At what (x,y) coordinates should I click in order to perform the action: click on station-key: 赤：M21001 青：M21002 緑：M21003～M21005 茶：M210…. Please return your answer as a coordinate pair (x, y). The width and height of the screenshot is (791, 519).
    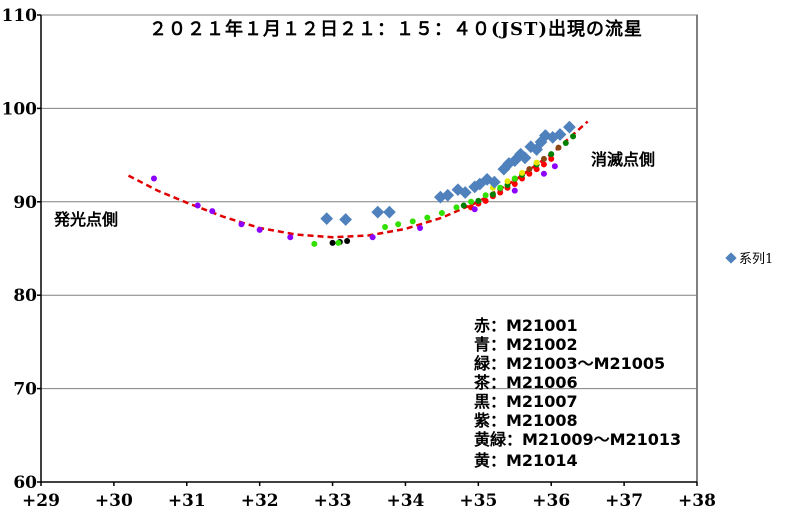
    Looking at the image, I should click on (577, 393).